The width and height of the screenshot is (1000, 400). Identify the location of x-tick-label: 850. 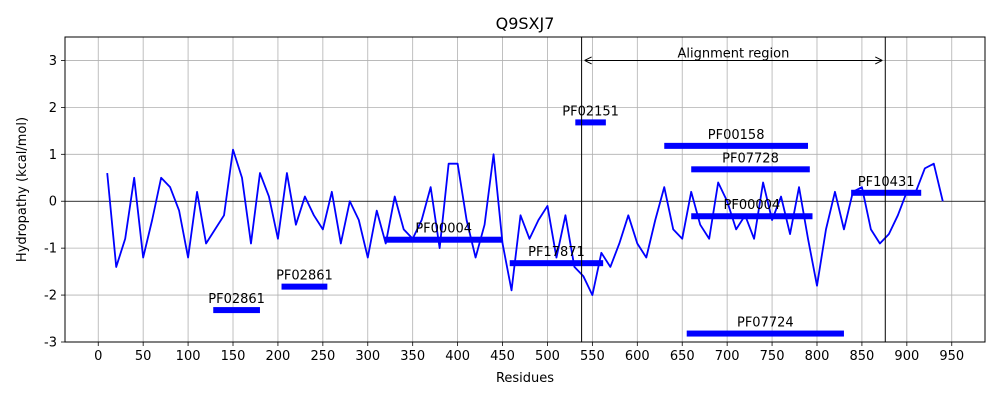
(862, 356).